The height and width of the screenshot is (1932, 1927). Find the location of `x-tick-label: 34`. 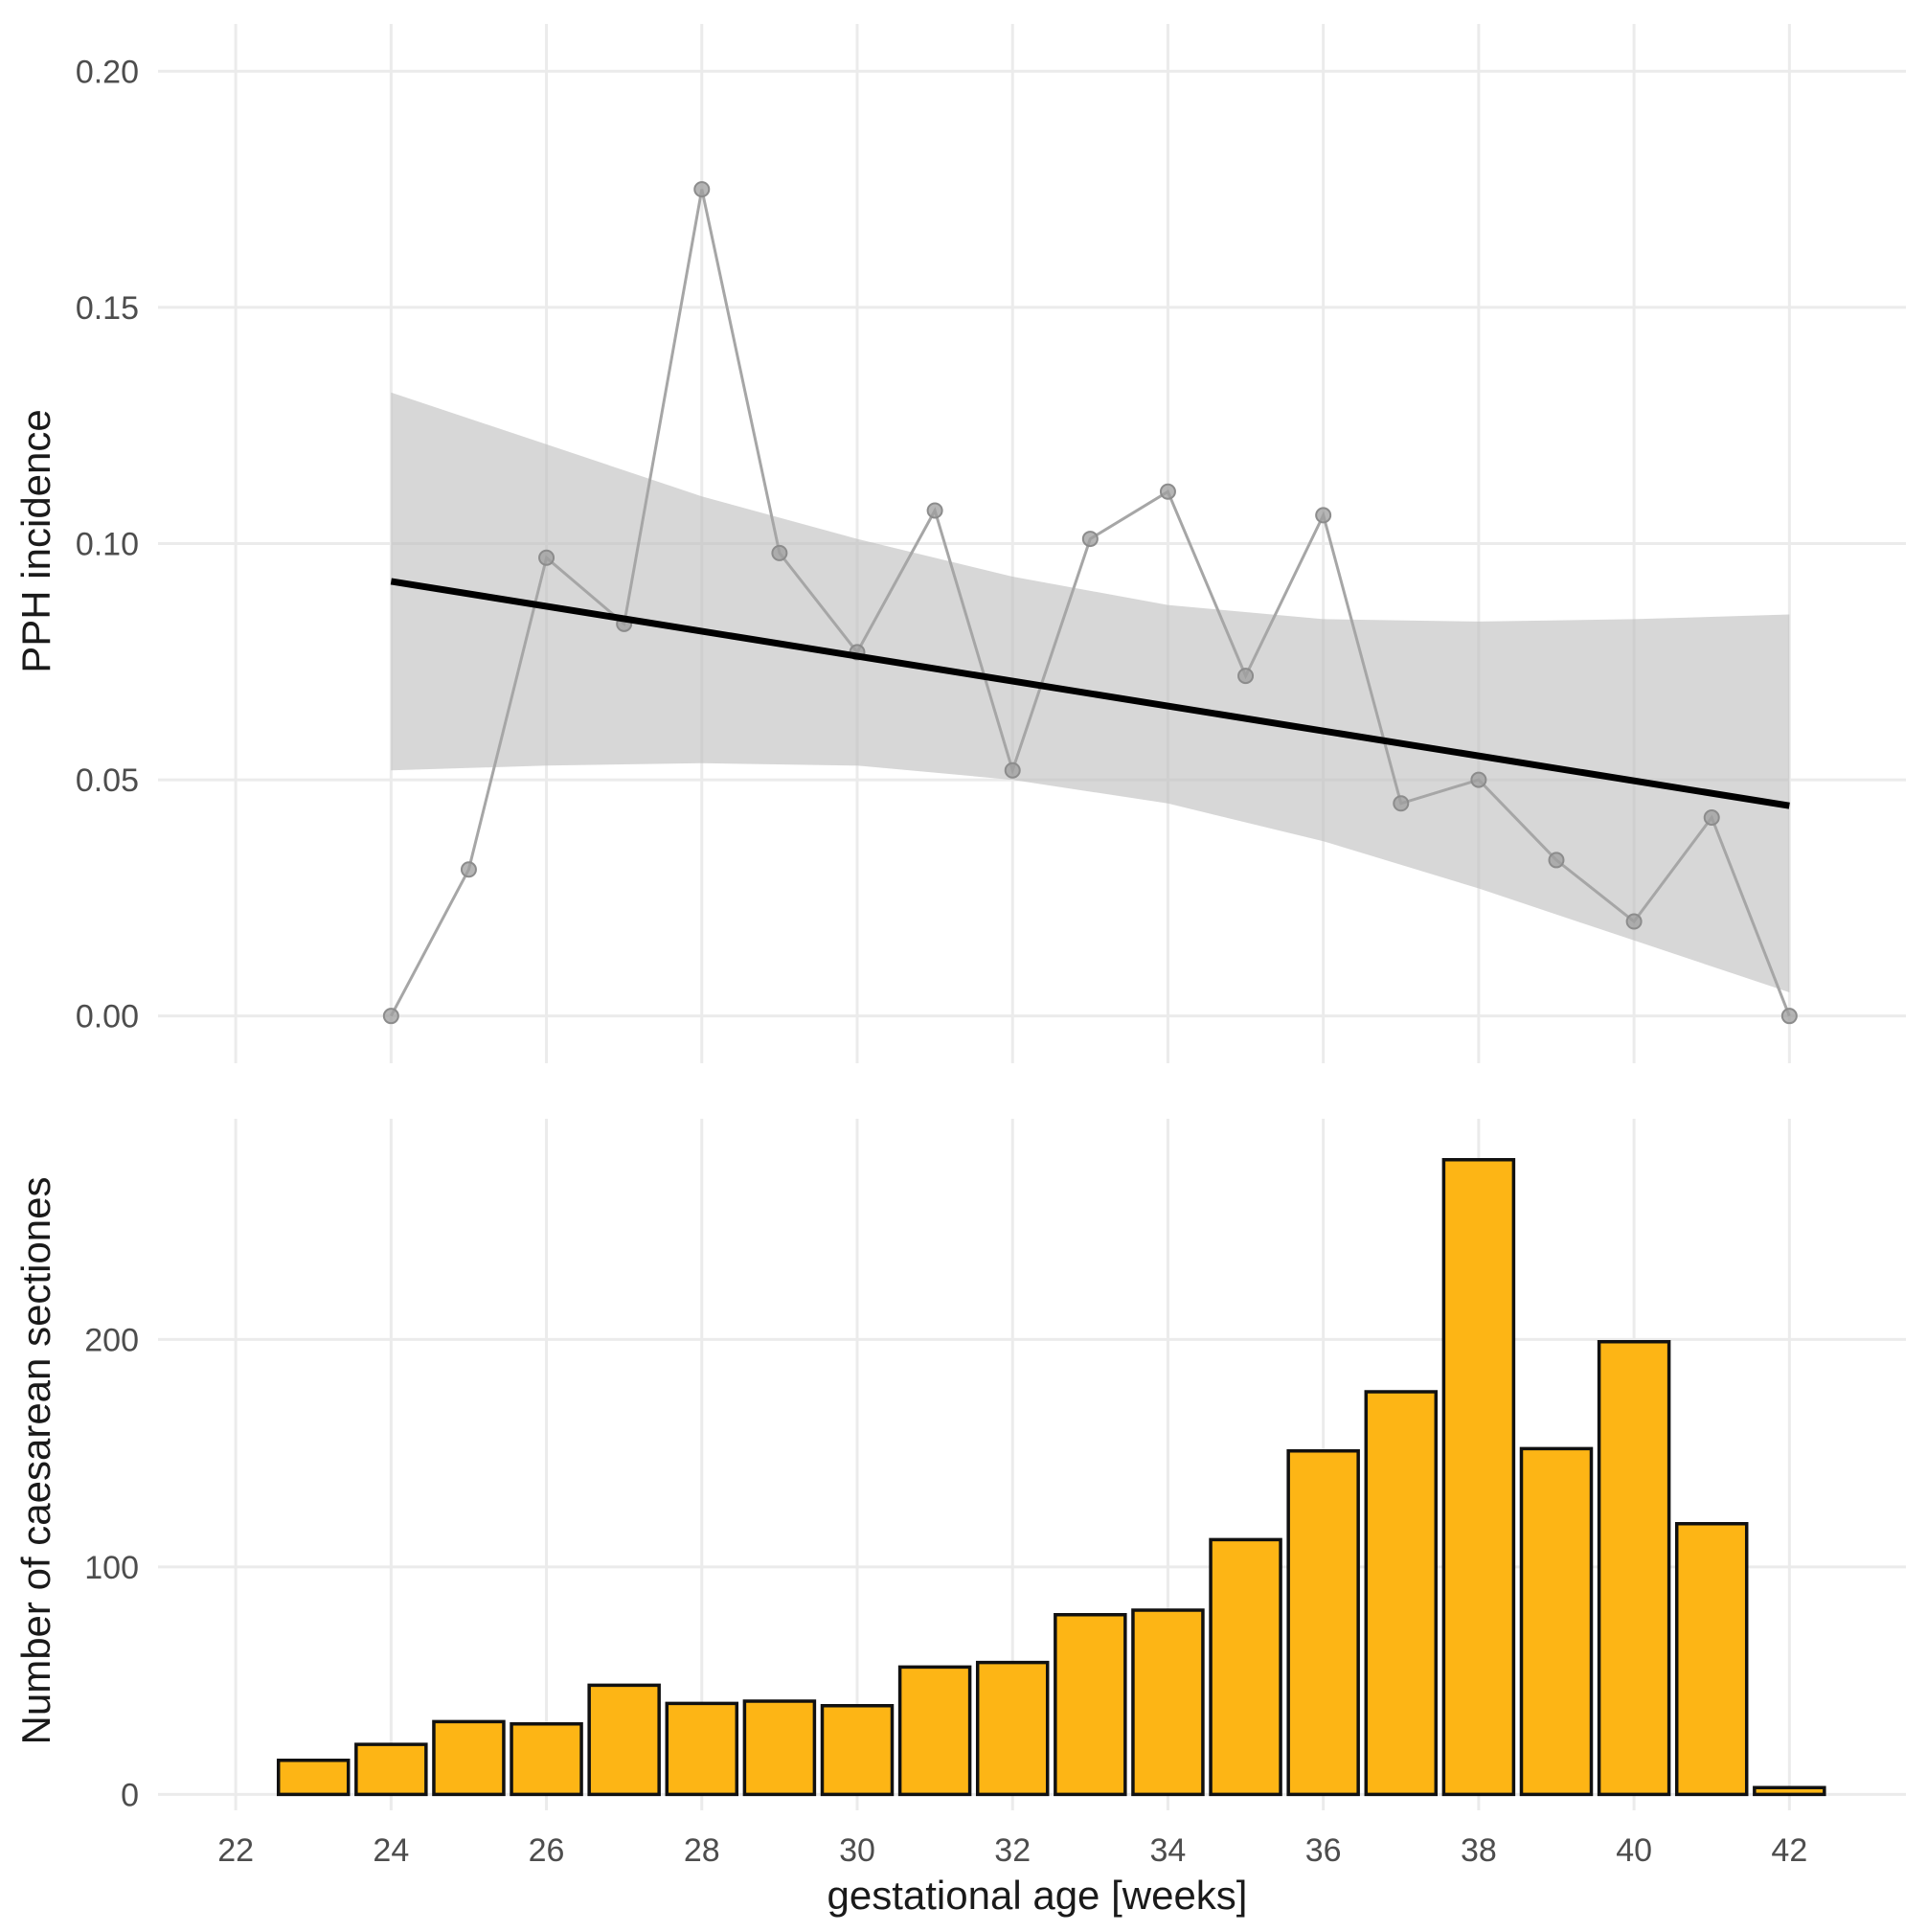

x-tick-label: 34 is located at coordinates (1168, 1851).